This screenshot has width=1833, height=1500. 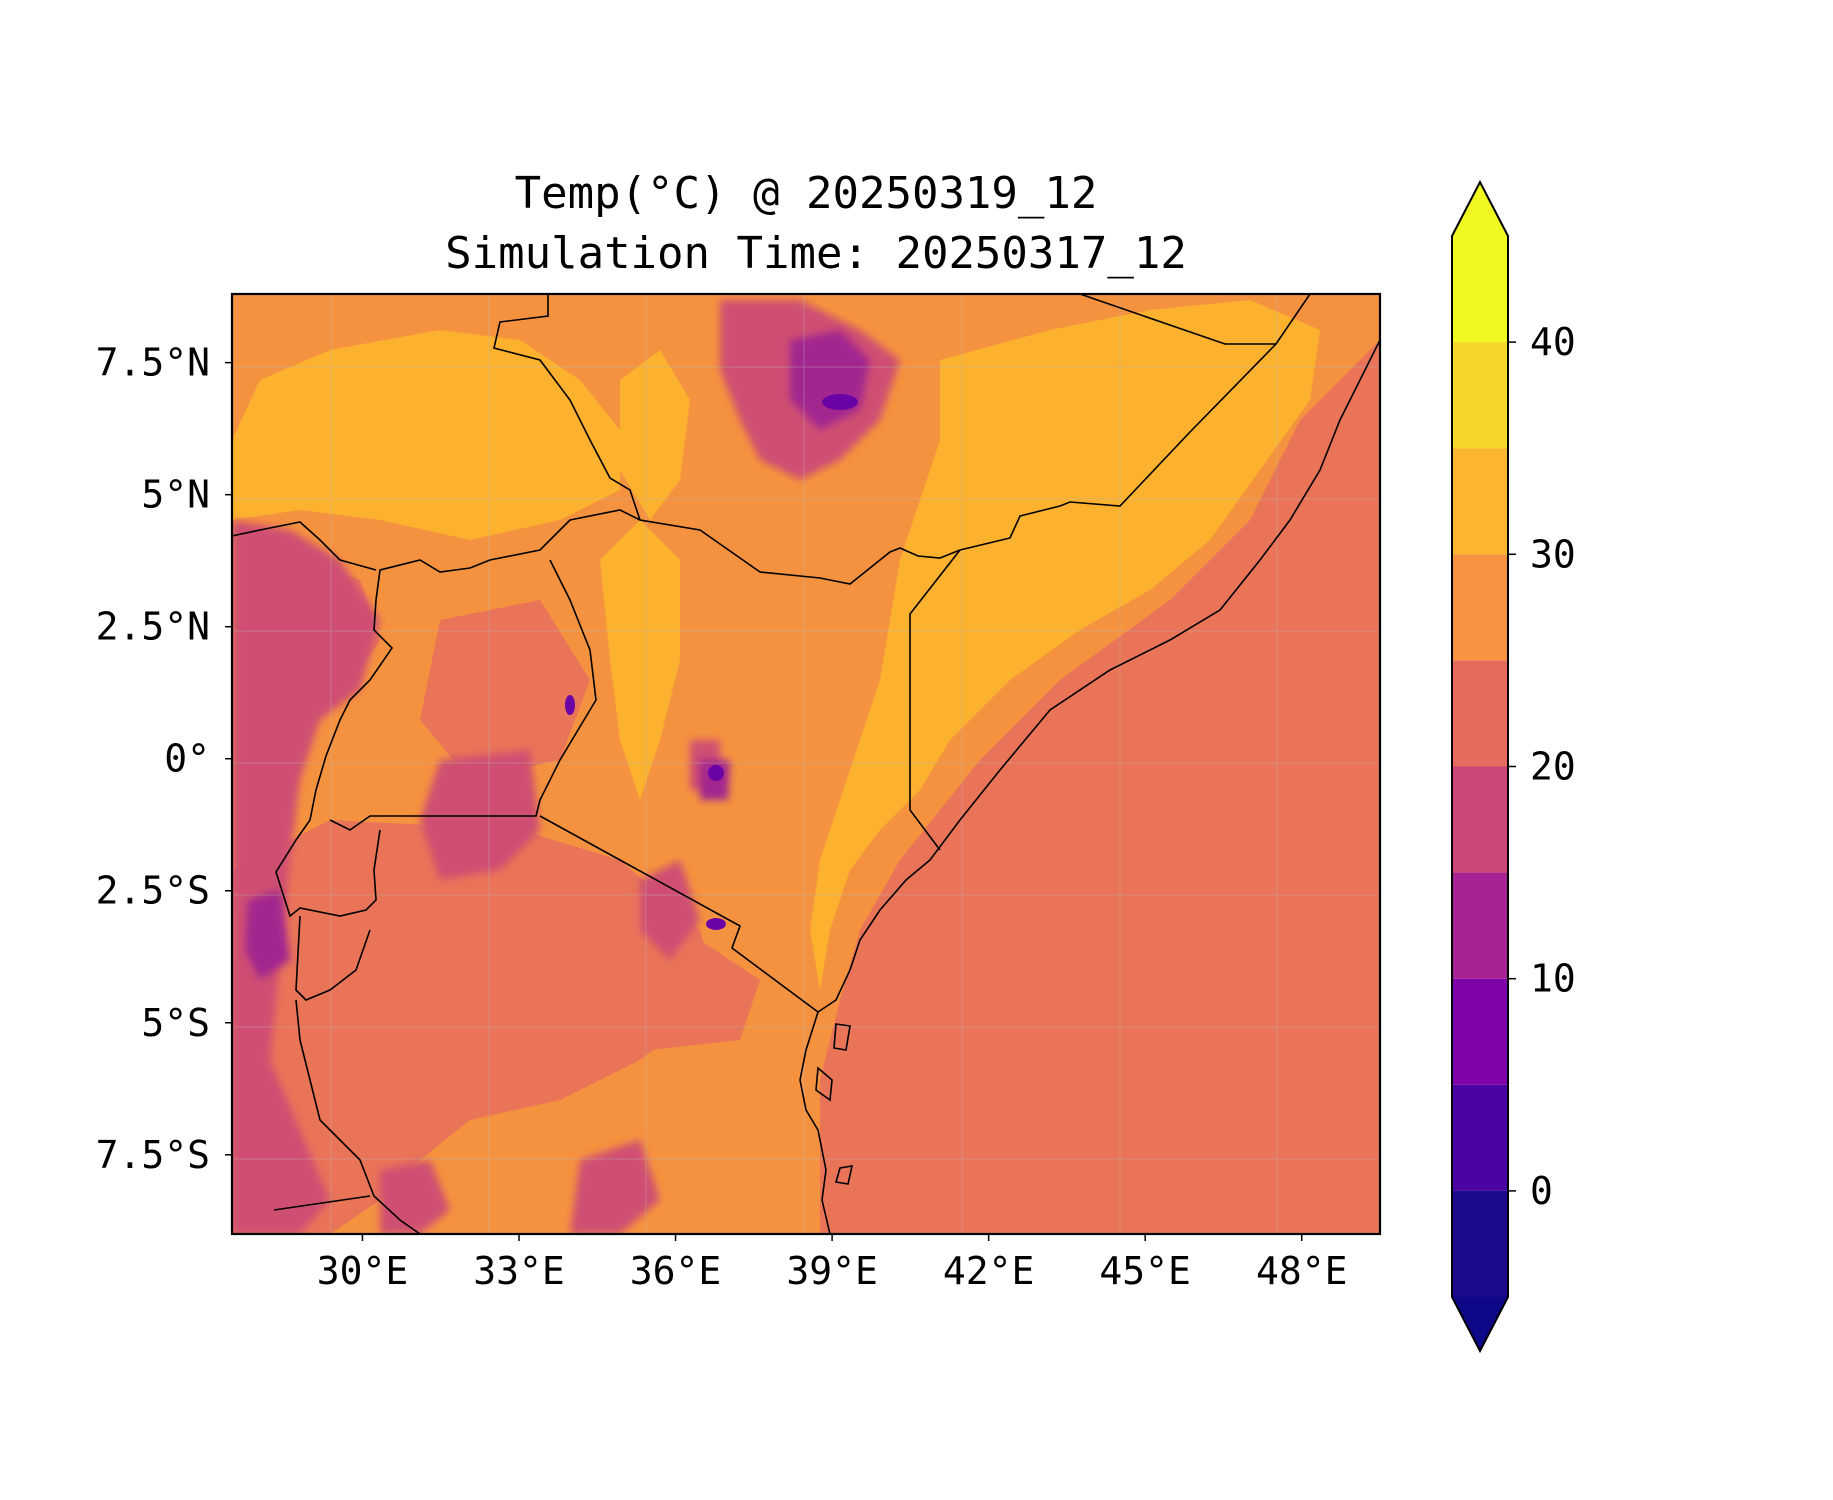 I want to click on colorbar: 0 10 20 30 40, so click(x=1513, y=766).